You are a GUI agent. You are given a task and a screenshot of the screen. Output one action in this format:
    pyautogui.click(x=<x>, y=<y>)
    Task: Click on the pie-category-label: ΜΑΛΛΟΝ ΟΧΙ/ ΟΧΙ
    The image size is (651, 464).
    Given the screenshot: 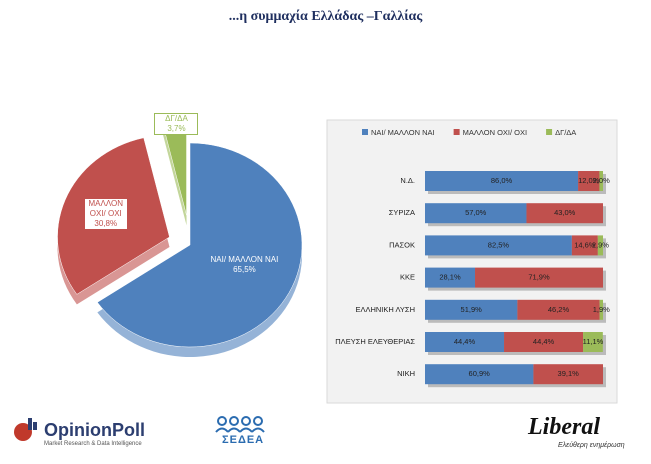 What is the action you would take?
    pyautogui.click(x=106, y=209)
    